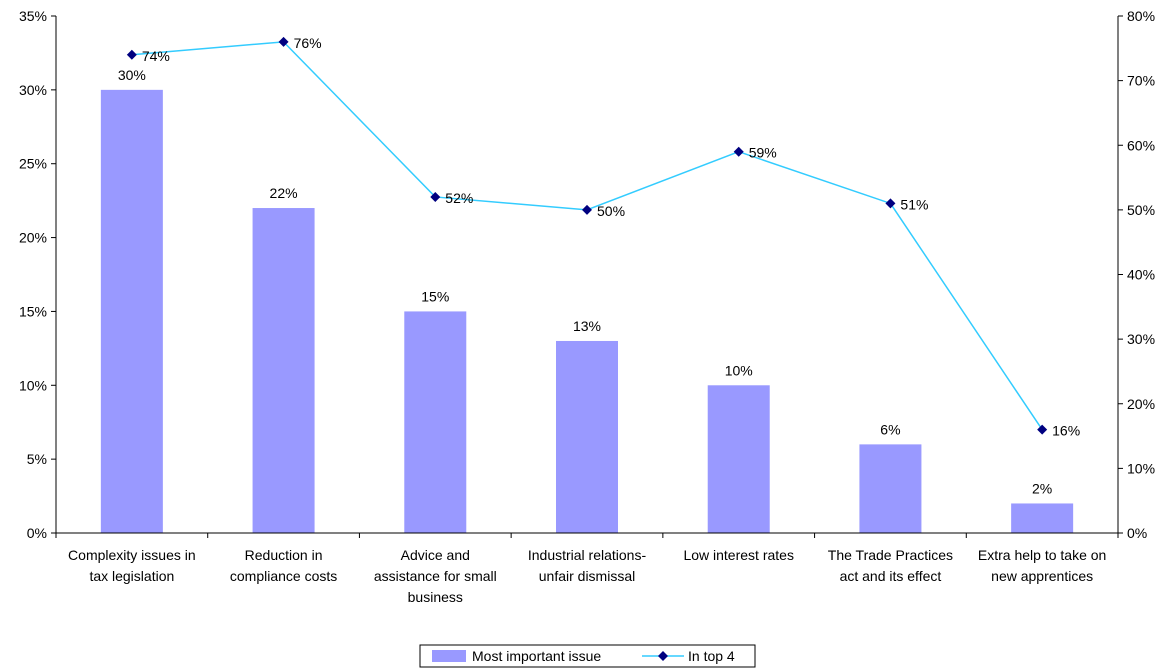 The image size is (1175, 668). Describe the element at coordinates (449, 656) in the screenshot. I see `legend-swatch-bar` at that location.